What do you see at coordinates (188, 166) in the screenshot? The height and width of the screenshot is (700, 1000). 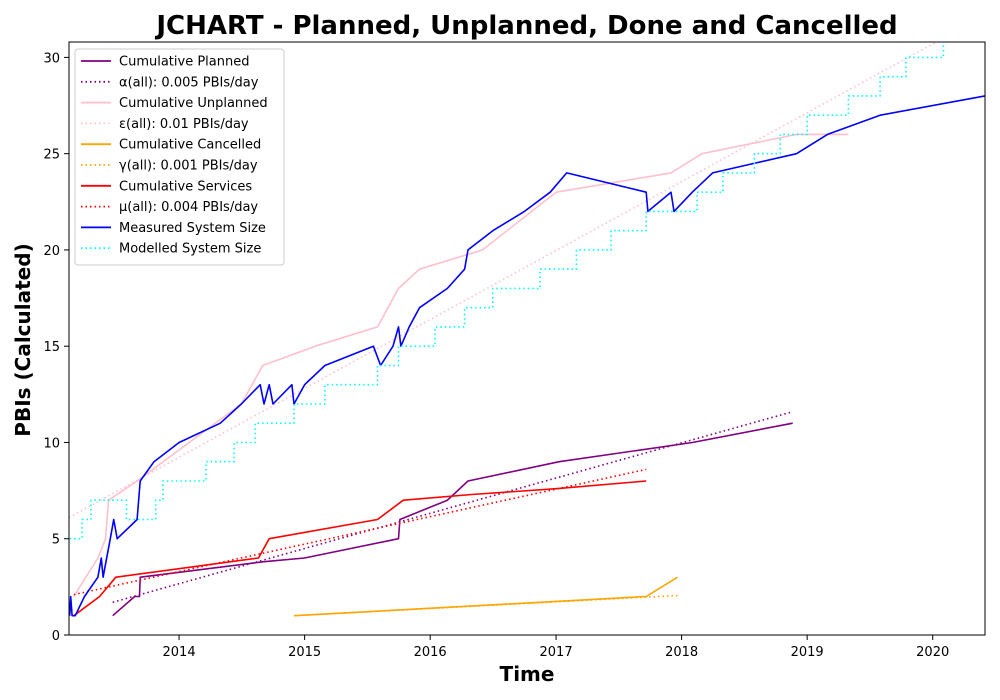 I see `legend-label: γ(all): 0.001 PBIs/day` at bounding box center [188, 166].